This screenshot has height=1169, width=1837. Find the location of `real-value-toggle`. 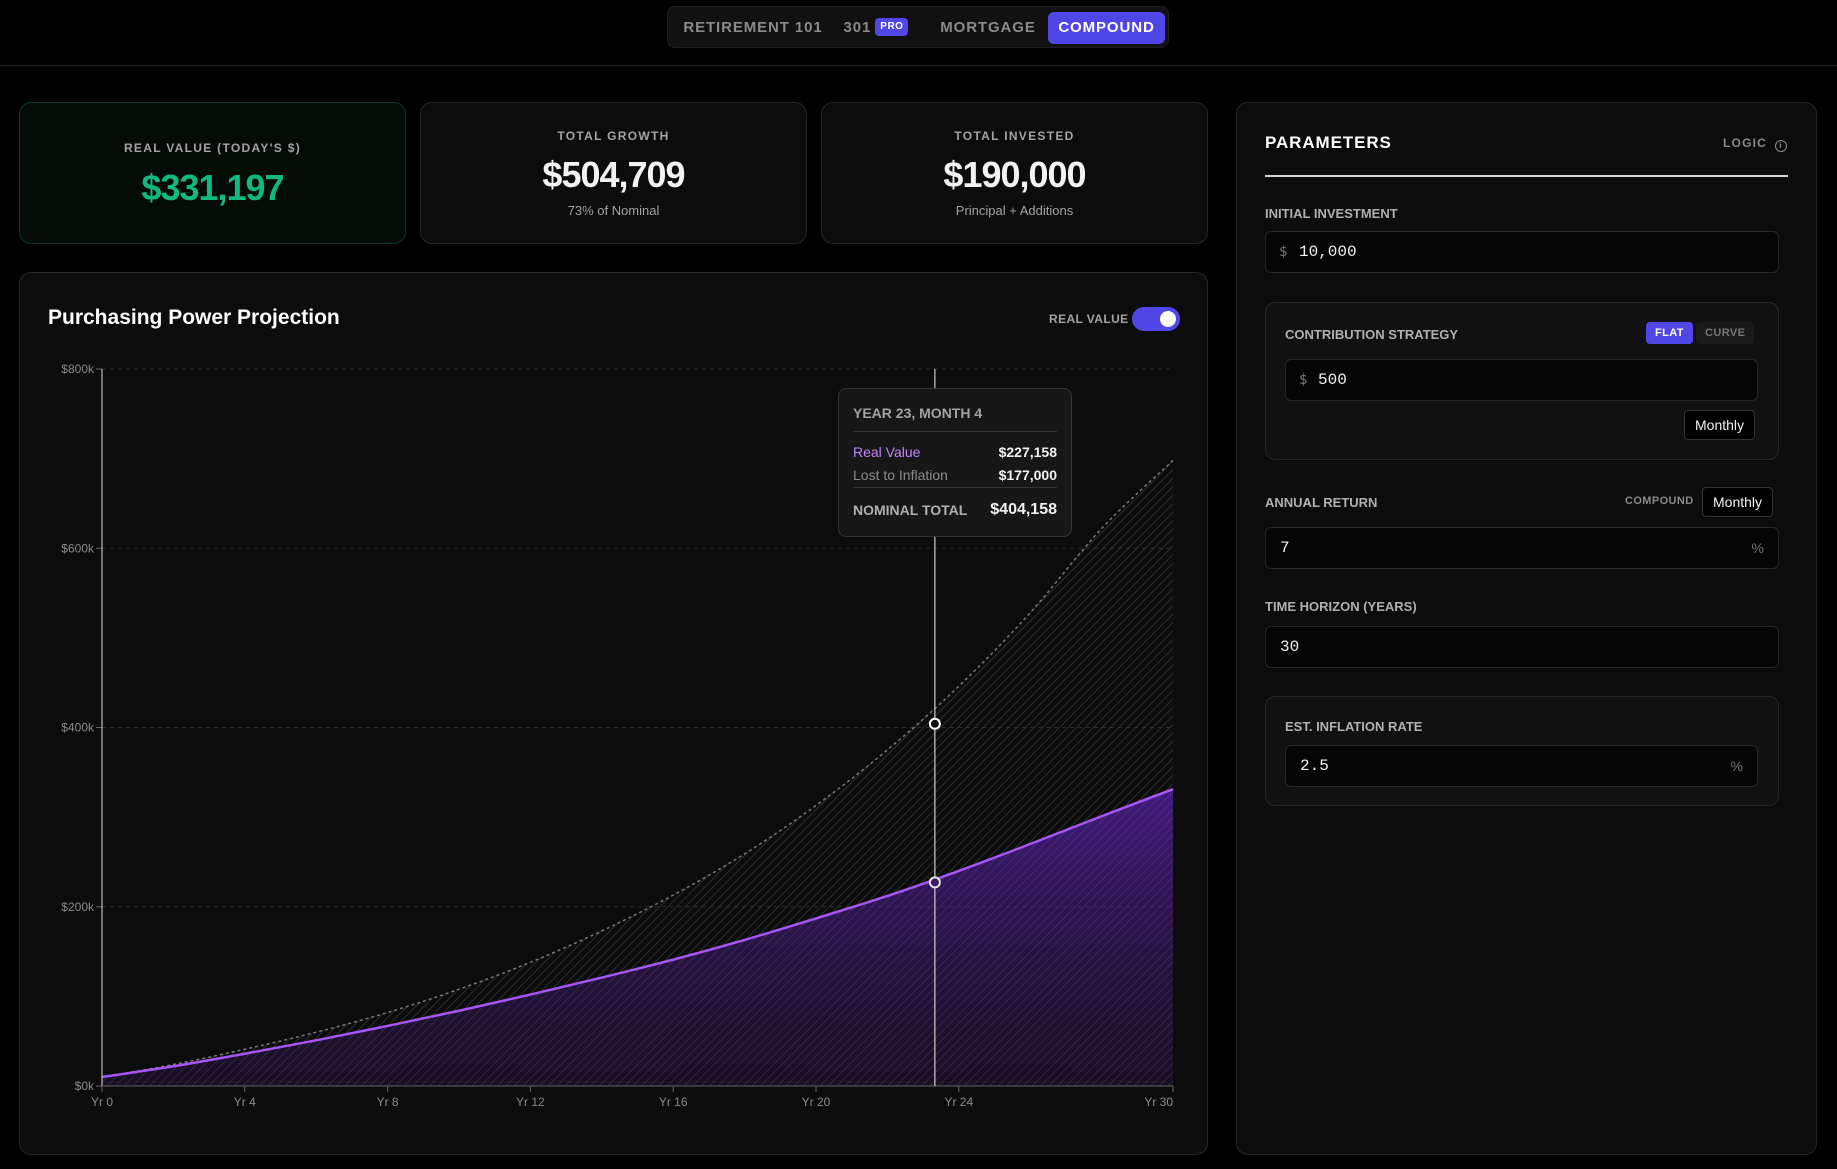

real-value-toggle is located at coordinates (1156, 319).